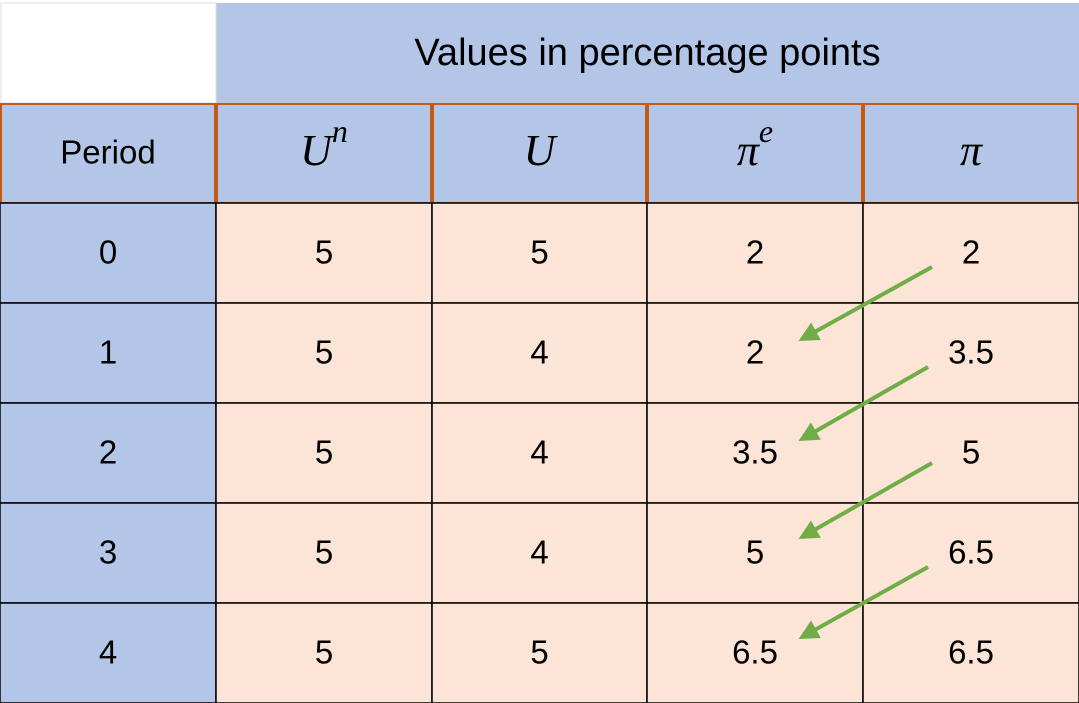 The height and width of the screenshot is (703, 1079). What do you see at coordinates (766, 131) in the screenshot?
I see `header-sup: e` at bounding box center [766, 131].